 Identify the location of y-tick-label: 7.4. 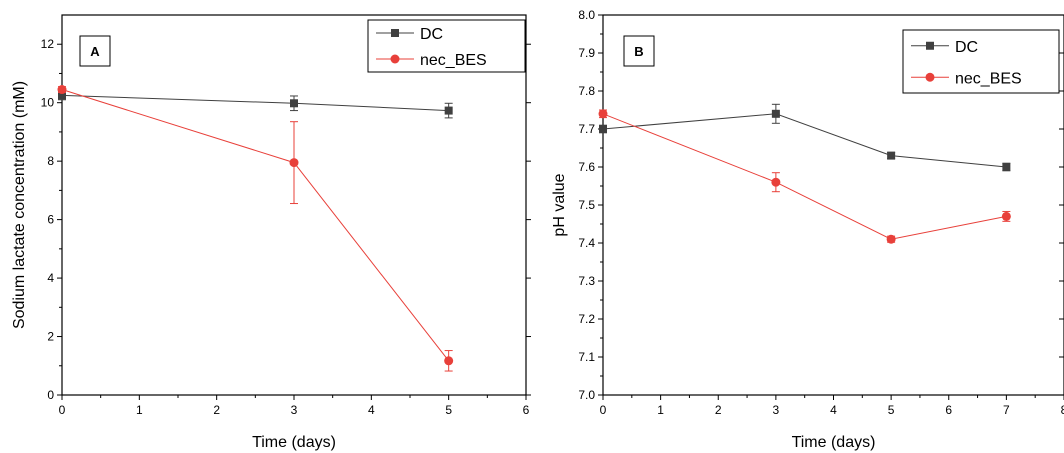
(586, 243).